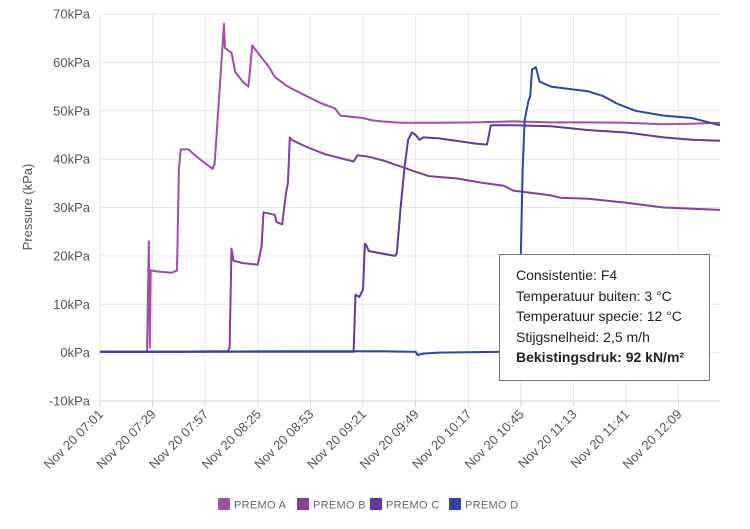 Image resolution: width=750 pixels, height=529 pixels. What do you see at coordinates (72, 14) in the screenshot?
I see `y-tick-label: 70kPa` at bounding box center [72, 14].